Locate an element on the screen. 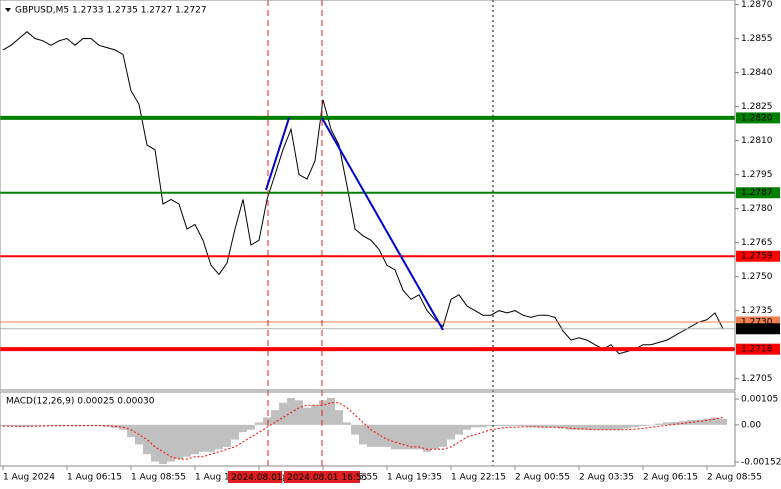 The image size is (781, 489). x-tick-label: 2 Aug 03:35 is located at coordinates (606, 478).